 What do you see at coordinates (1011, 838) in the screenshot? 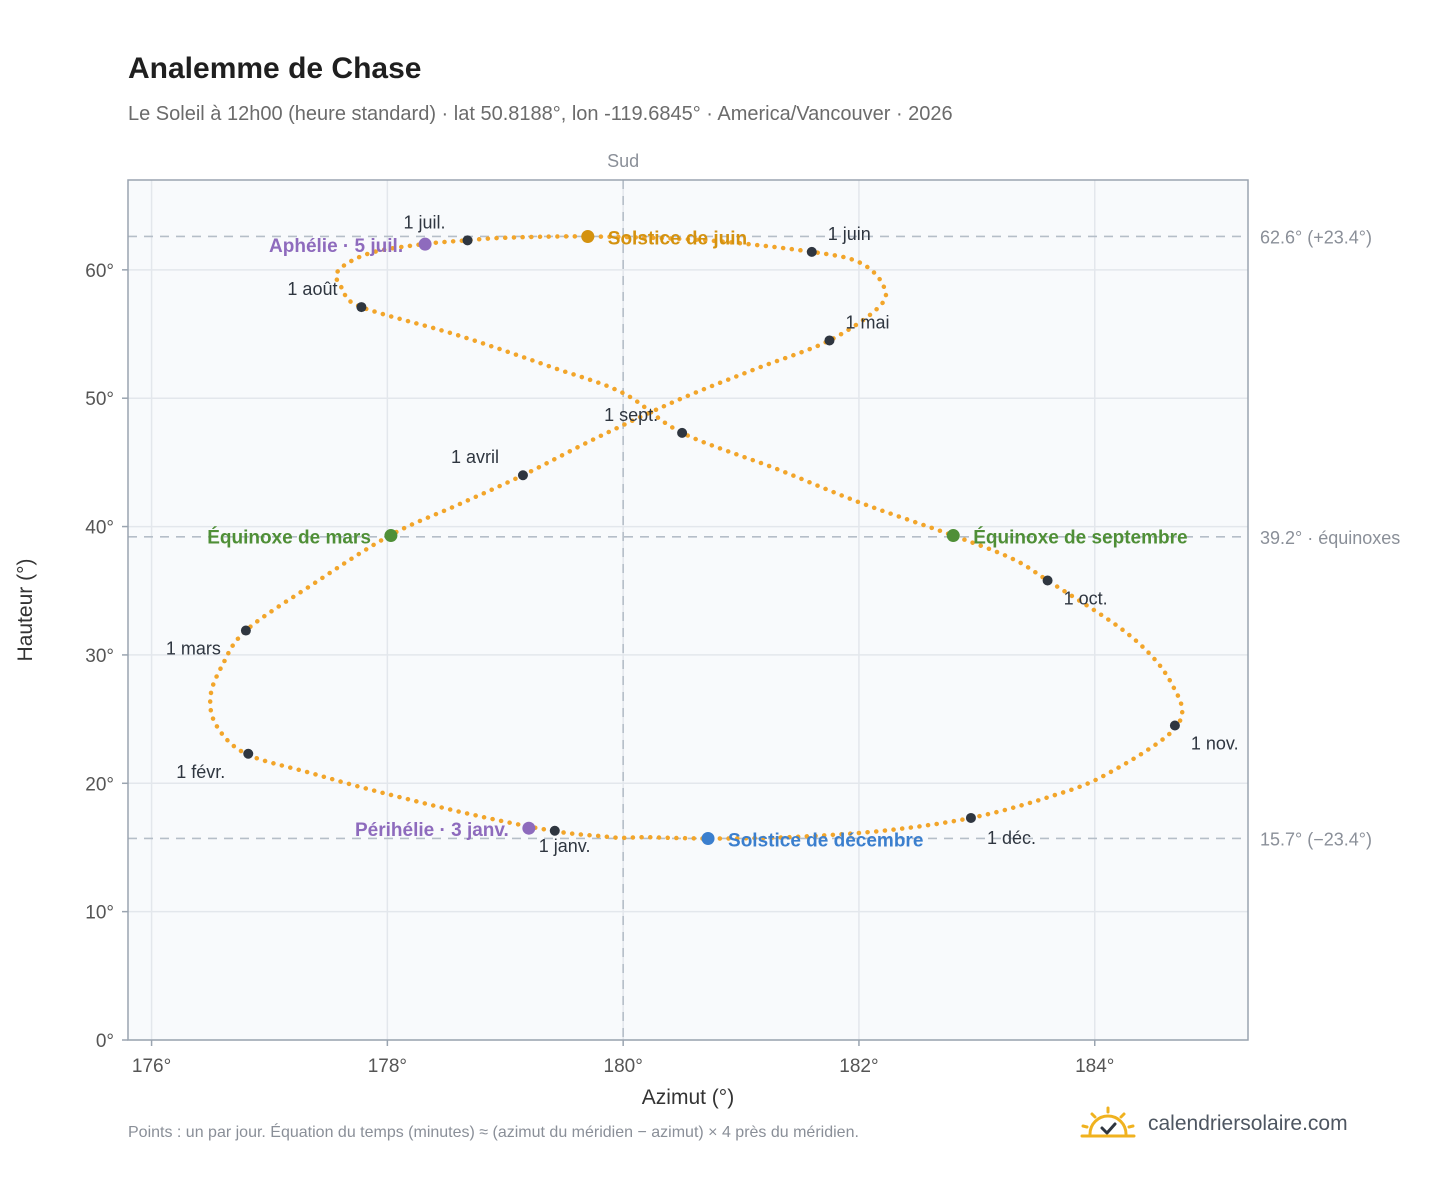
I see `month-marker-label: 1 déc.` at bounding box center [1011, 838].